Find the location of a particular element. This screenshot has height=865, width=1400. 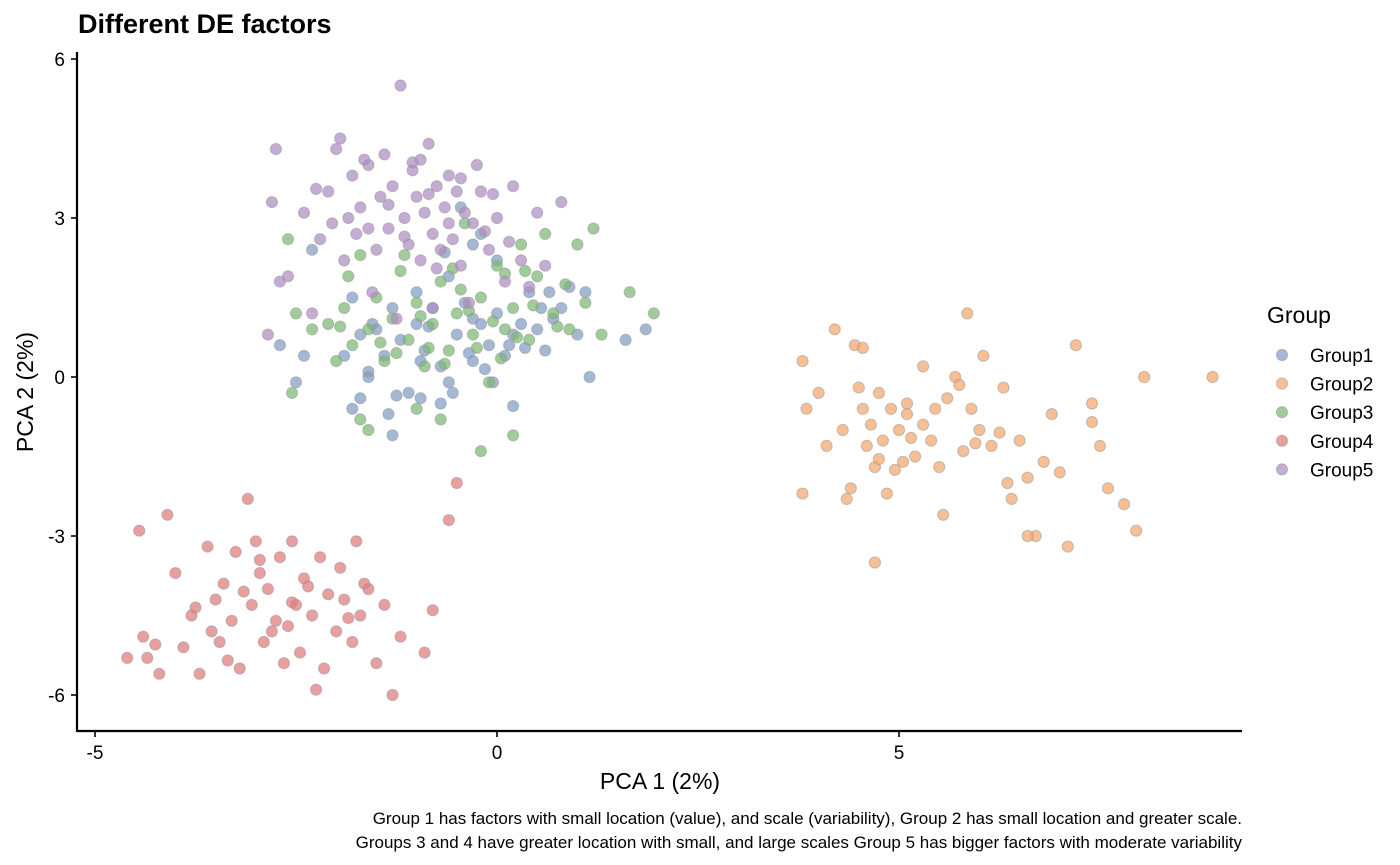

legend-key-group1 is located at coordinates (1282, 355).